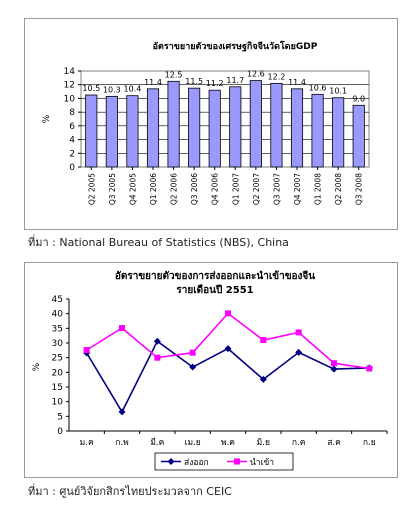 This screenshot has width=420, height=520. Describe the element at coordinates (153, 189) in the screenshot. I see `x-tick-label: Q1 2006` at that location.